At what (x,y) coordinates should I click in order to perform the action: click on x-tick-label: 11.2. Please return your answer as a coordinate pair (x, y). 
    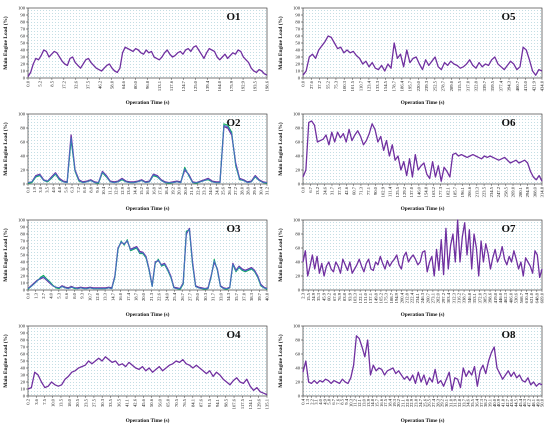
    Looking at the image, I should click on (355, 402).